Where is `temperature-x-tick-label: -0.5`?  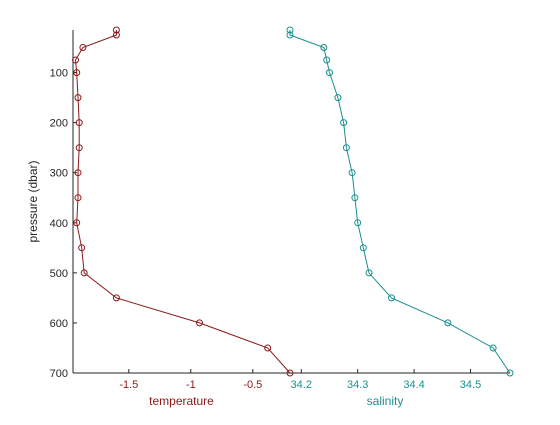 temperature-x-tick-label: -0.5 is located at coordinates (252, 385).